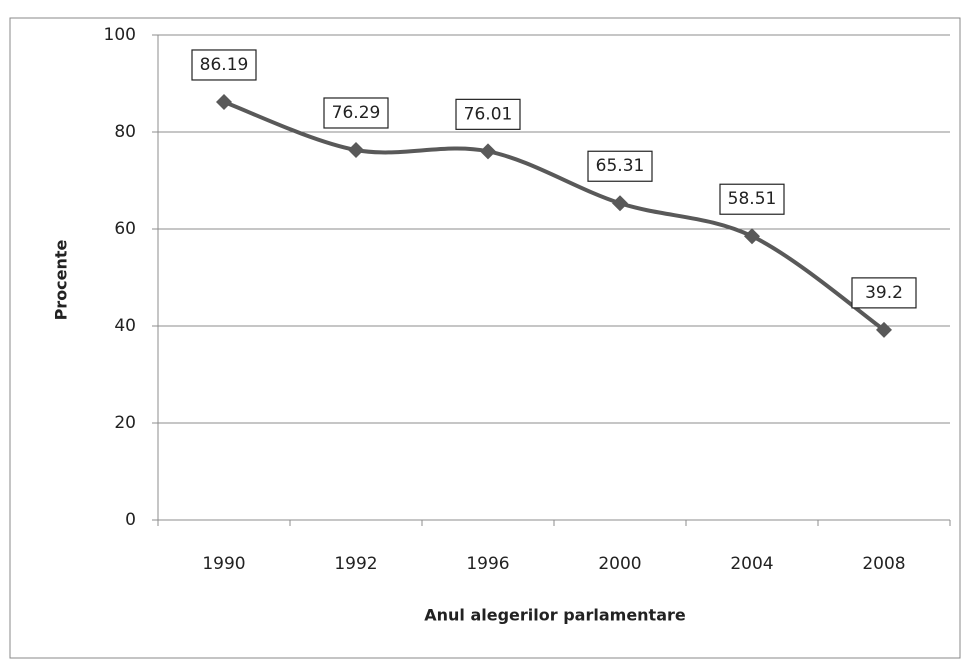 Image resolution: width=972 pixels, height=661 pixels. What do you see at coordinates (125, 326) in the screenshot?
I see `y-tick-label: 40` at bounding box center [125, 326].